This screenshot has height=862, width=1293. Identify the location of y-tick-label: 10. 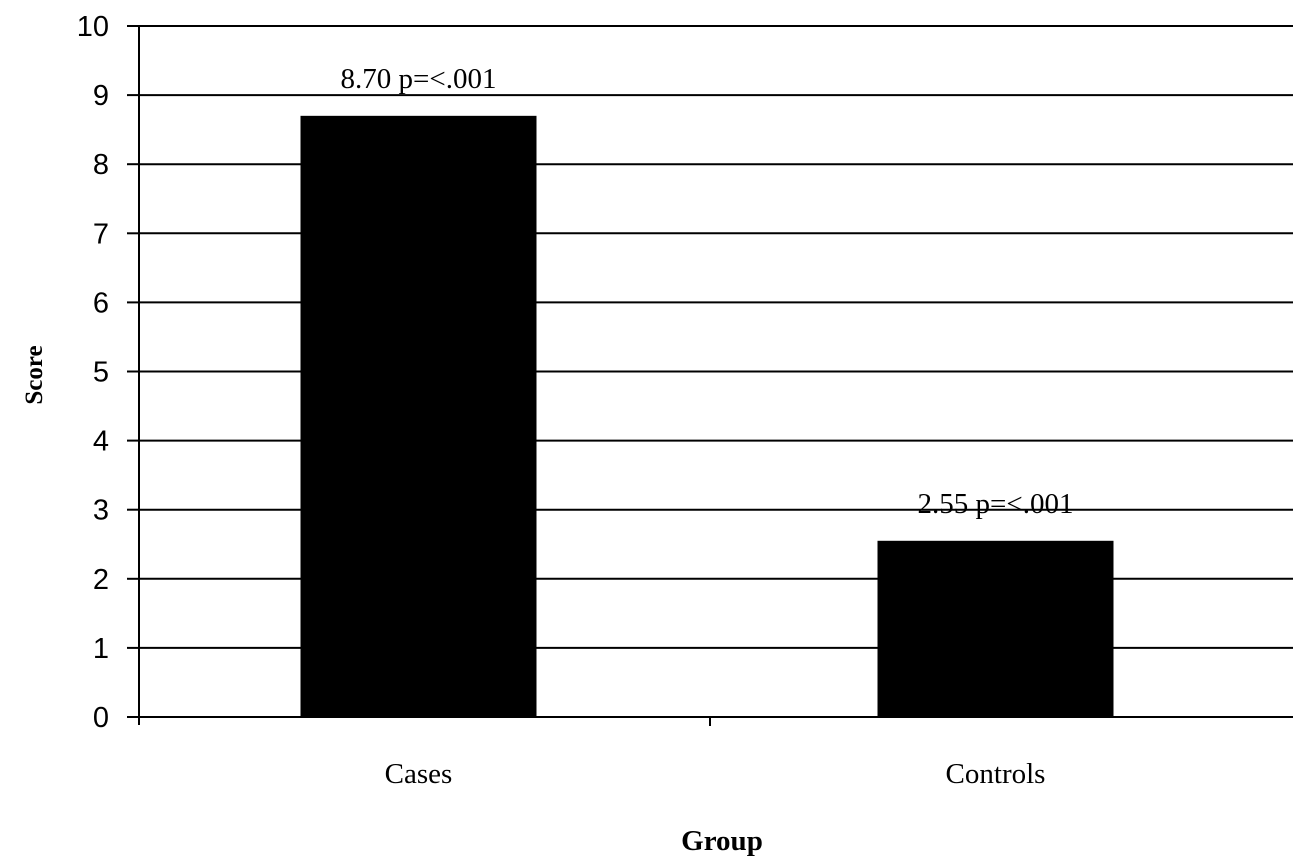
(93, 27).